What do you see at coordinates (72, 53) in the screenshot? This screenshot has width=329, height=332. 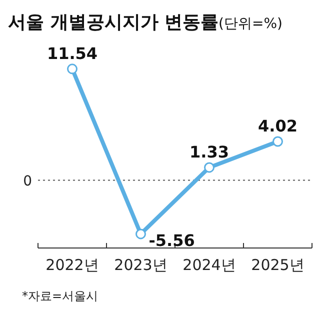 I see `data-label: 11.54` at bounding box center [72, 53].